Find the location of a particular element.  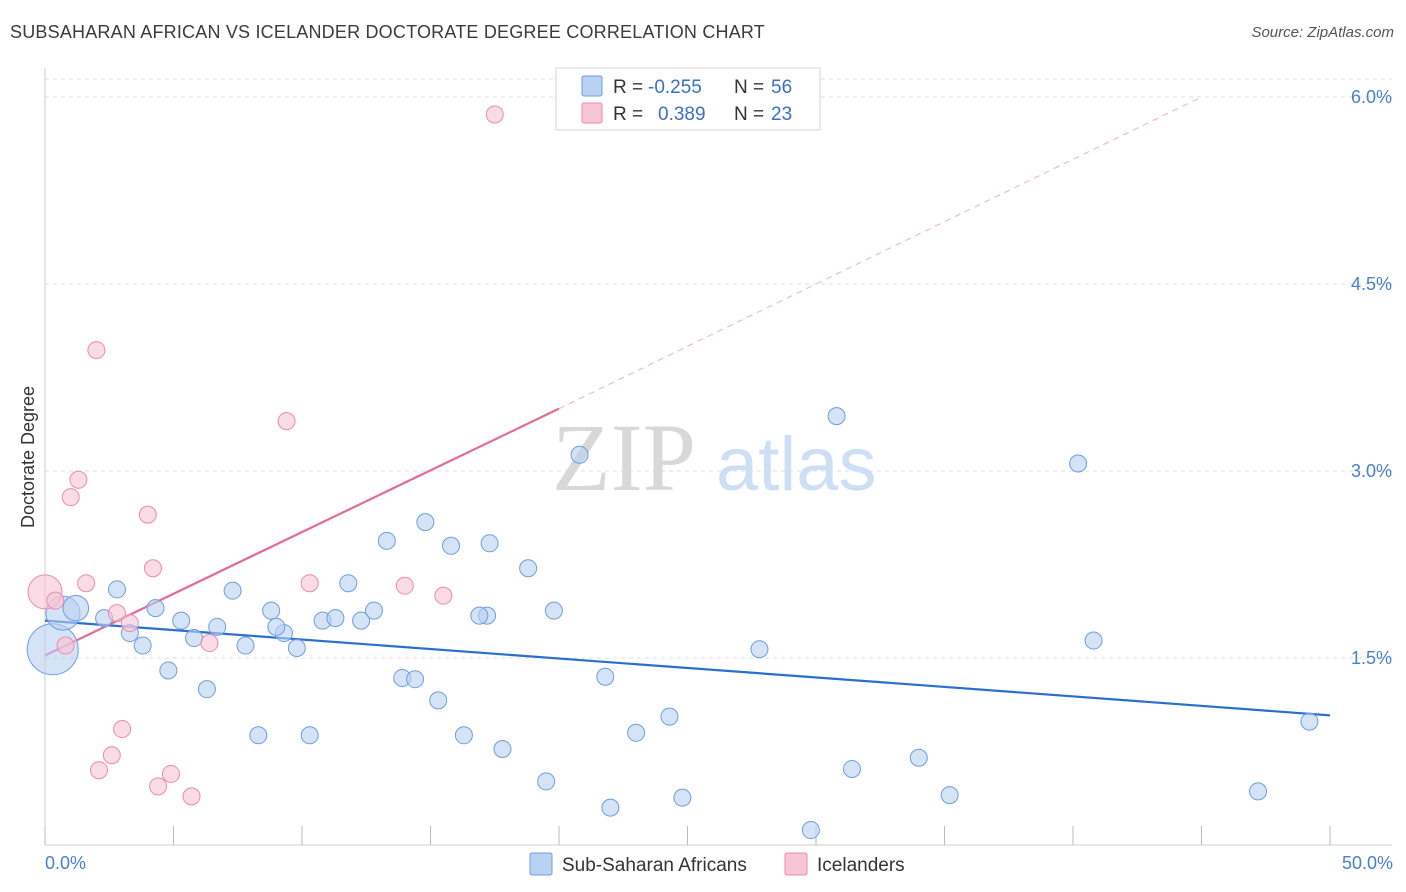

y-tick-label: 1.5% is located at coordinates (1371, 658).